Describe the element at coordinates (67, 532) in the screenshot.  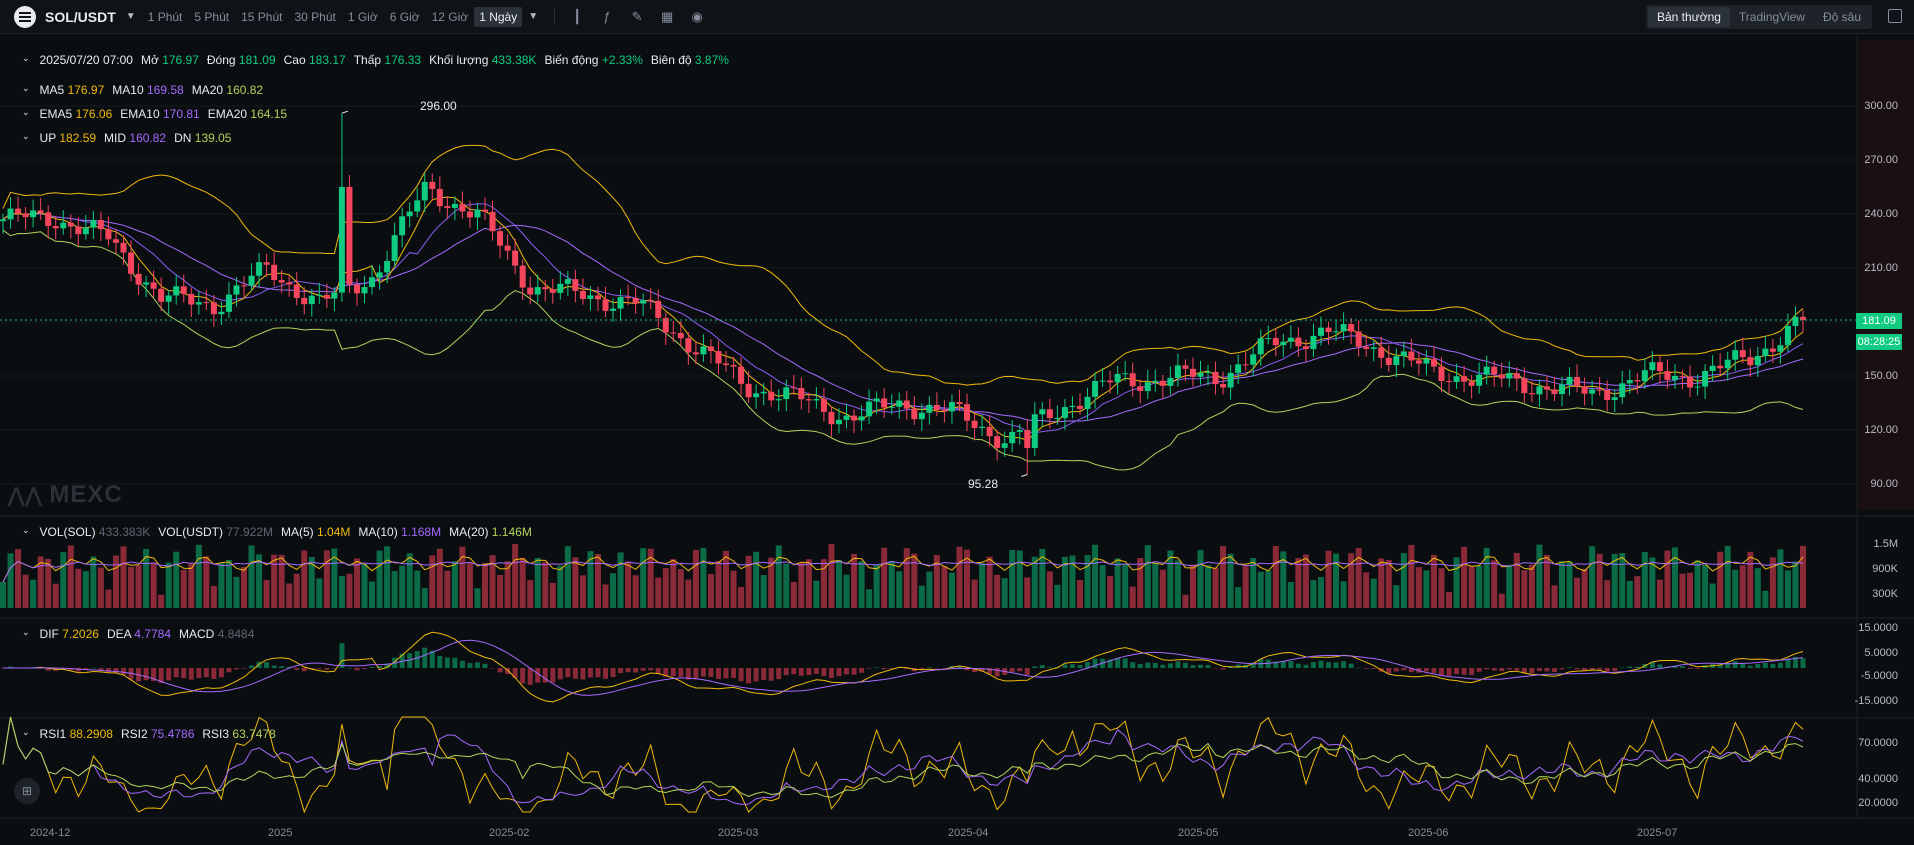
I see `vol-sol-label: VOL(SOL)` at that location.